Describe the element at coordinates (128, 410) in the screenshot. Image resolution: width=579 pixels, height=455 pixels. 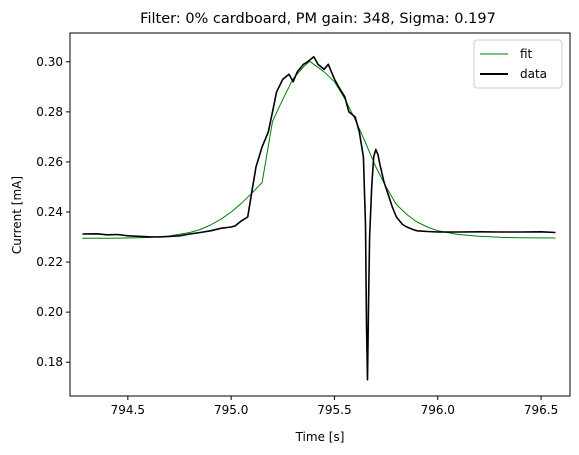
I see `x-tick-label: 794.5` at that location.